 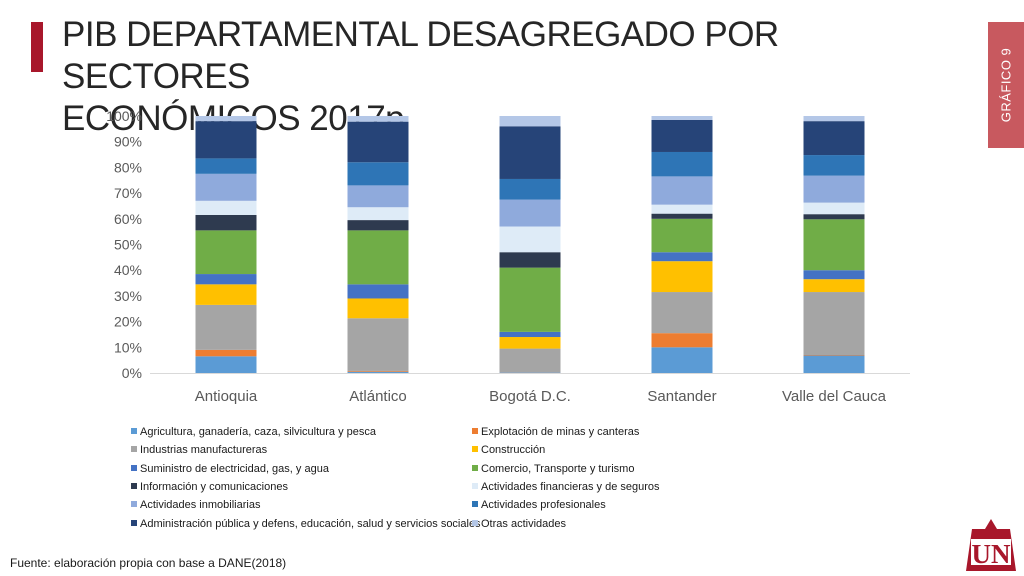 I want to click on y-tick-label: 70%, so click(x=128, y=193).